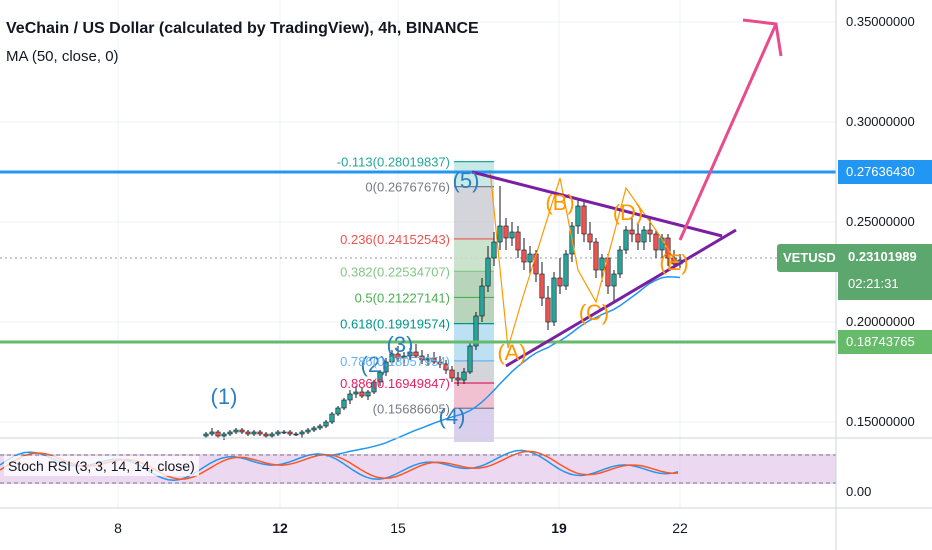 The height and width of the screenshot is (550, 932). Describe the element at coordinates (621, 298) in the screenshot. I see `triangle-lower-line` at that location.